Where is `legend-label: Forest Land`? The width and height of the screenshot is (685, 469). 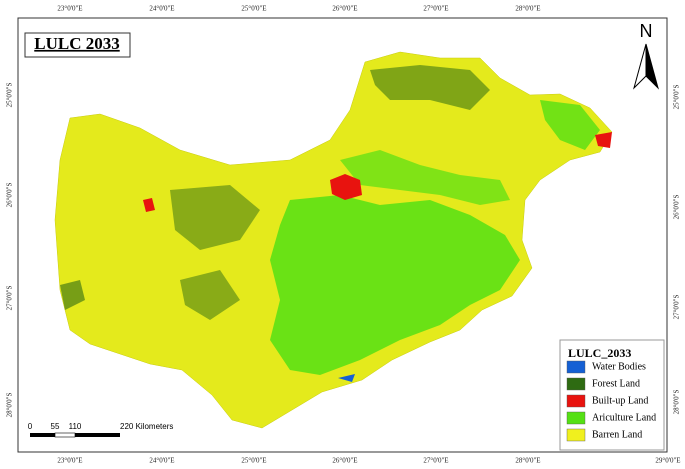
legend-label: Forest Land is located at coordinates (616, 383).